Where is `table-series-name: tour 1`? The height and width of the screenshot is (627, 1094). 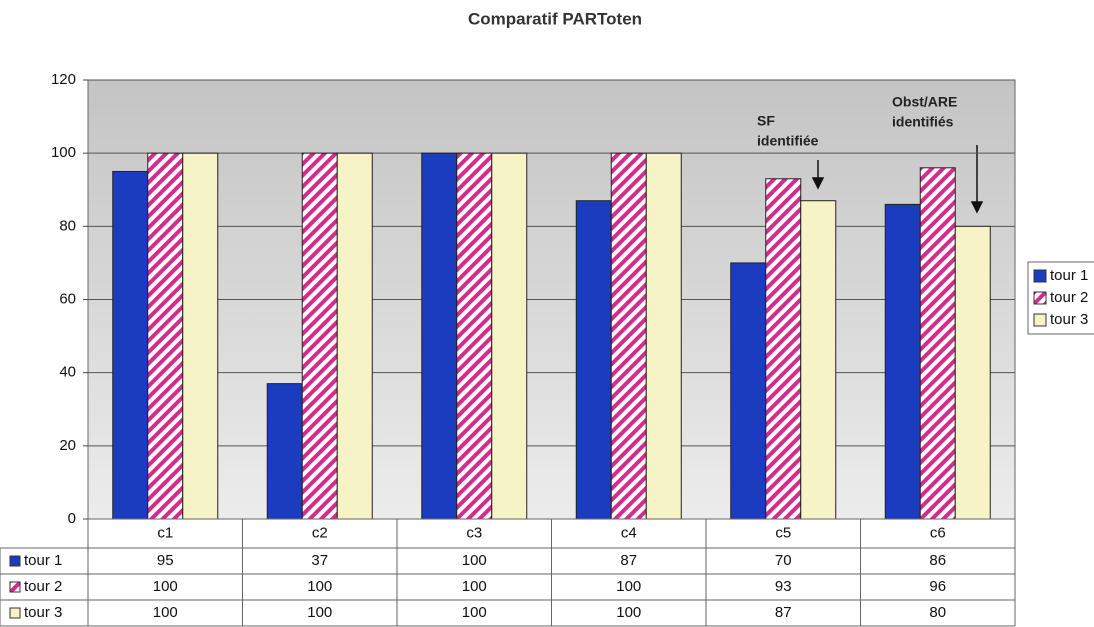 table-series-name: tour 1 is located at coordinates (43, 560).